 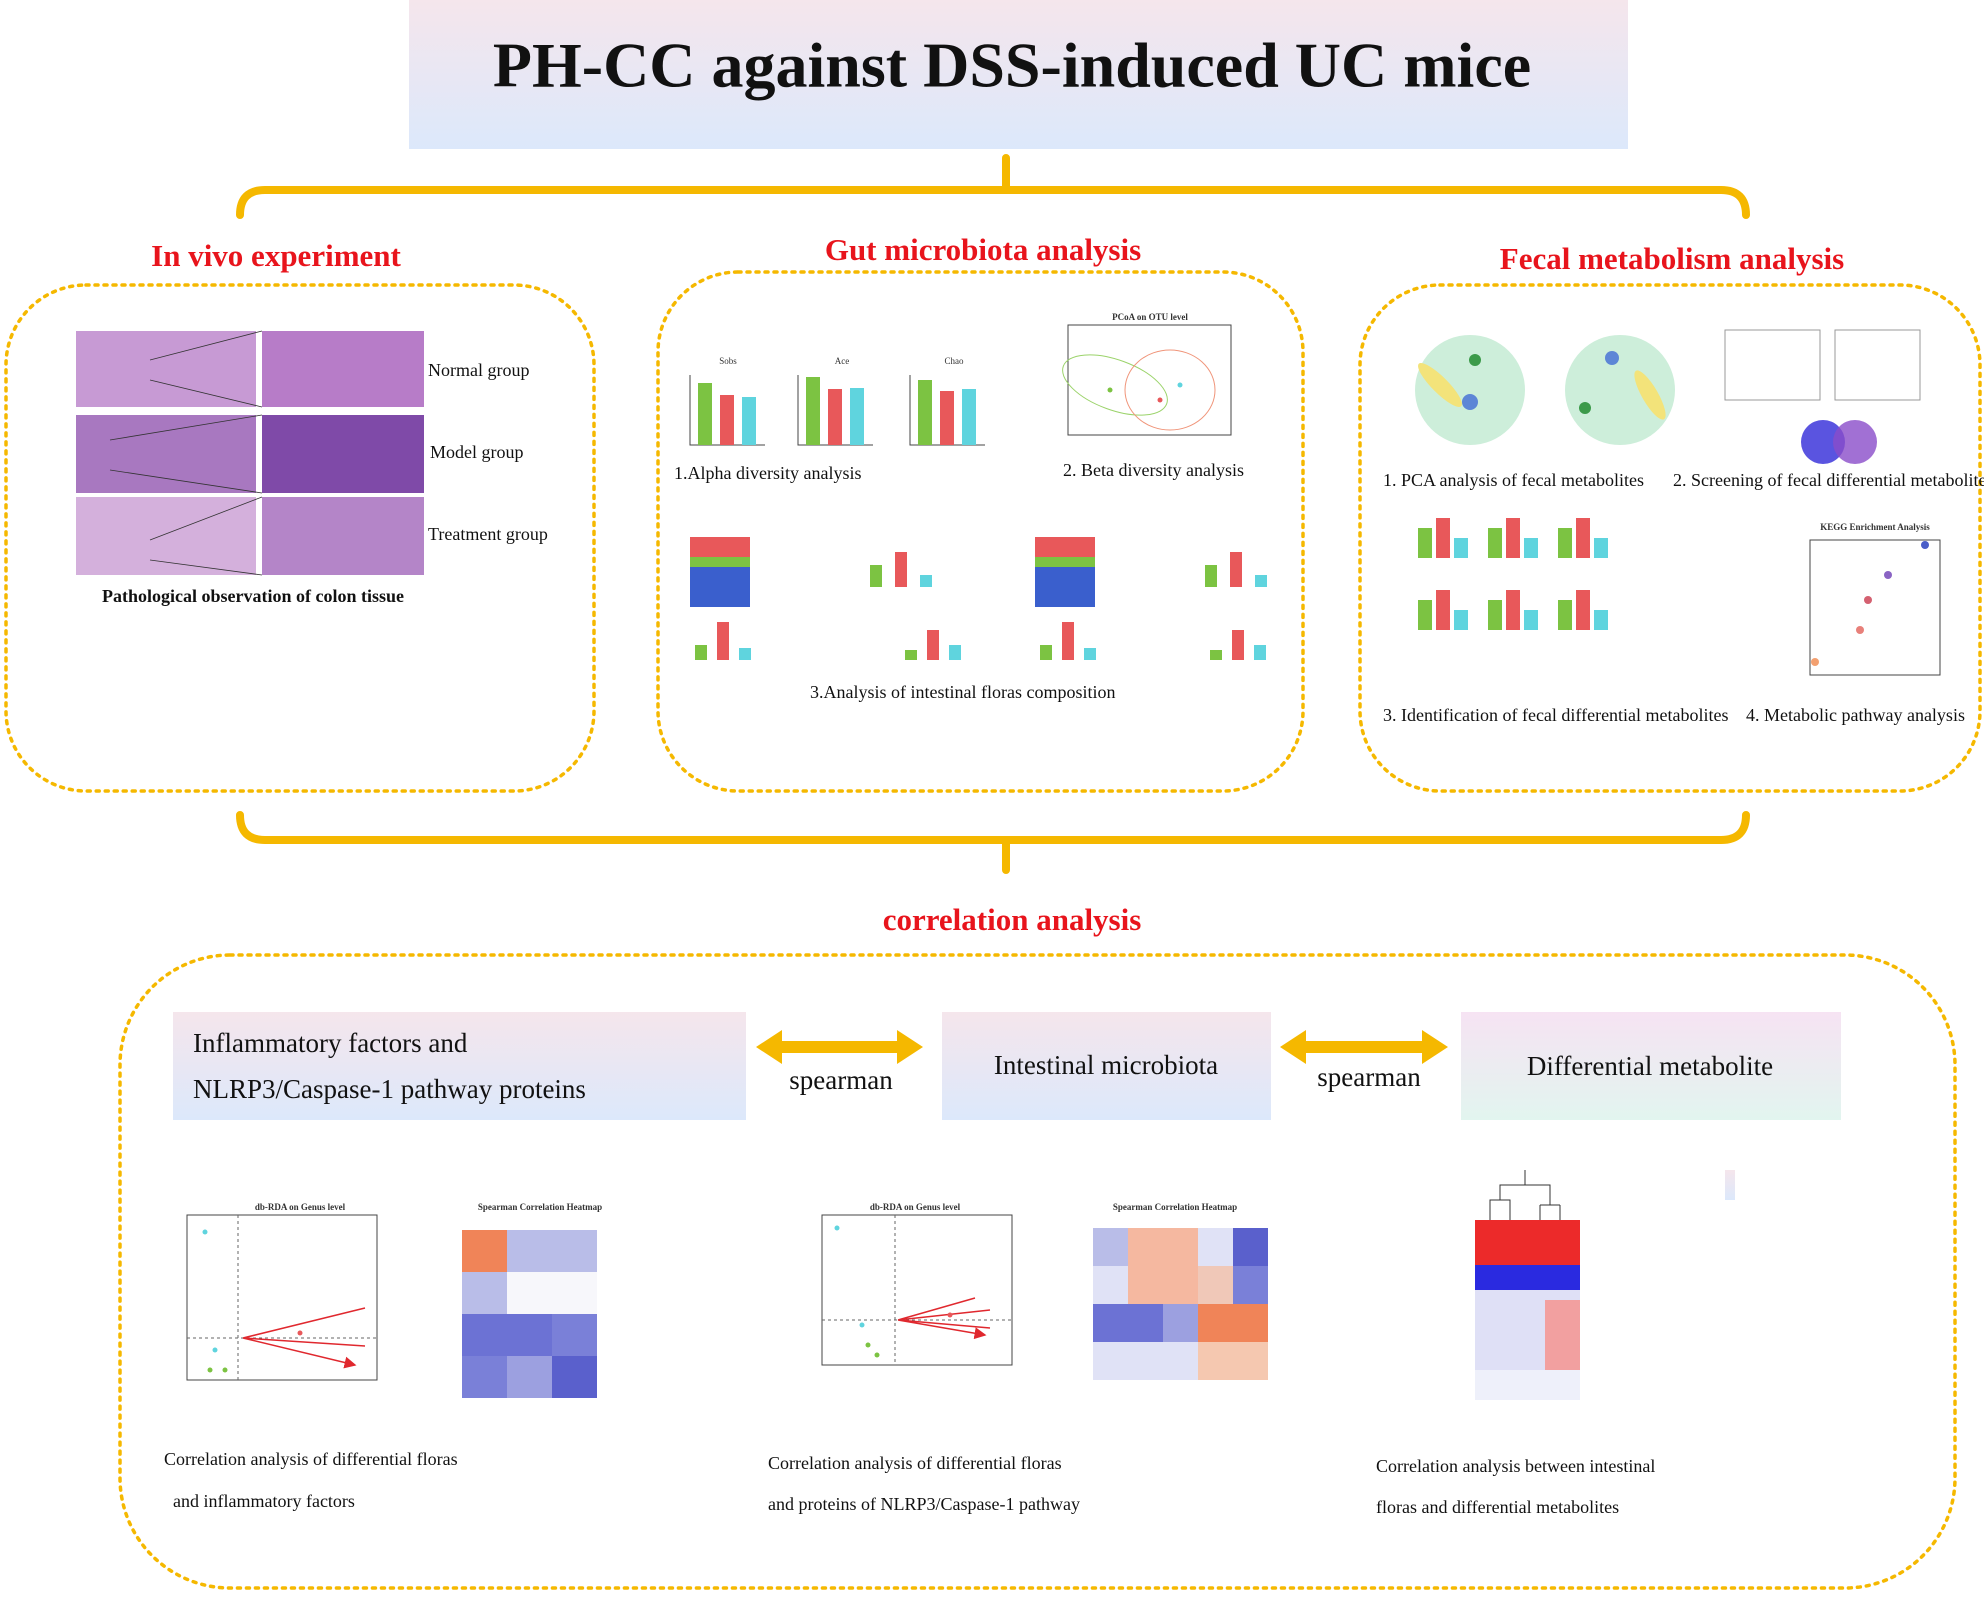 I want to click on title: PH-CC against DSS-induced UC mice, so click(x=1012, y=65).